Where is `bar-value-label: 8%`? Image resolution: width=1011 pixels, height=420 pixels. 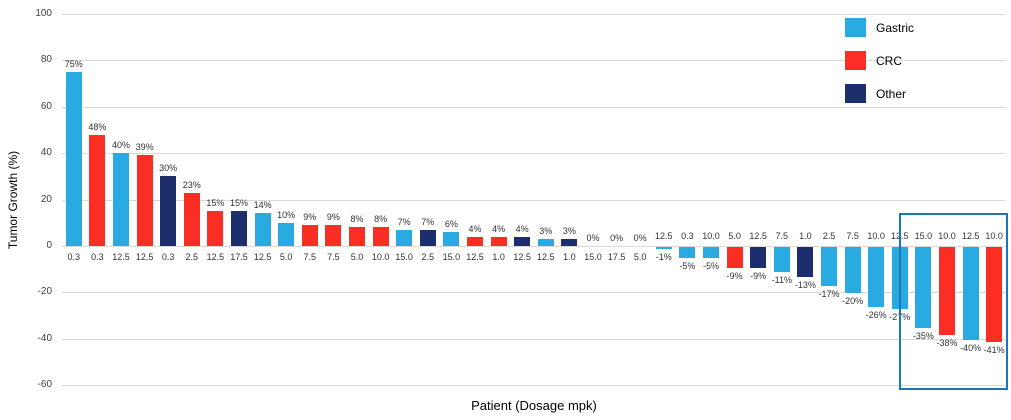
bar-value-label: 8% is located at coordinates (381, 219).